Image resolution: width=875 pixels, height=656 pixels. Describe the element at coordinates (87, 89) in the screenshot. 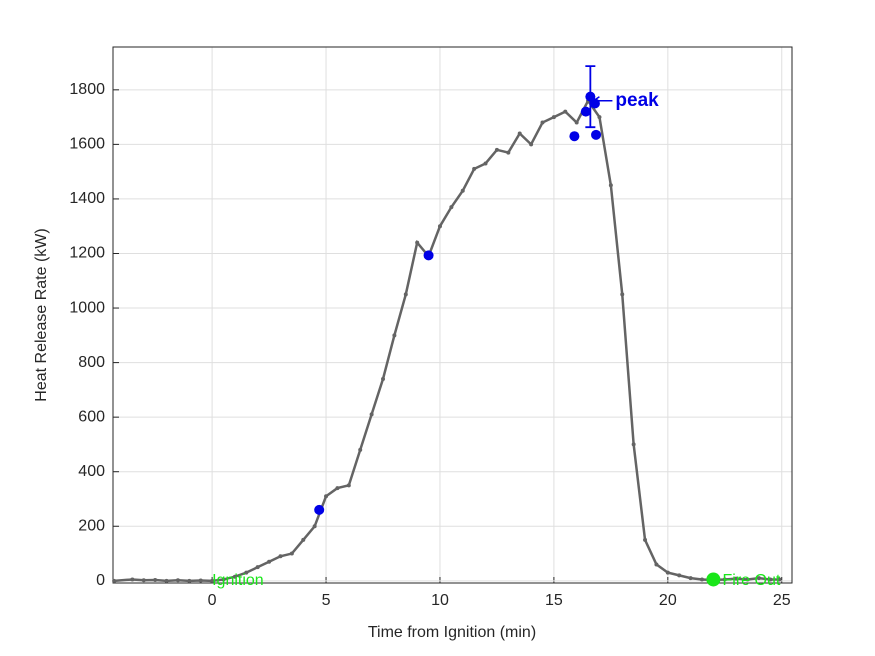

I see `y-tick-label: 1800` at that location.